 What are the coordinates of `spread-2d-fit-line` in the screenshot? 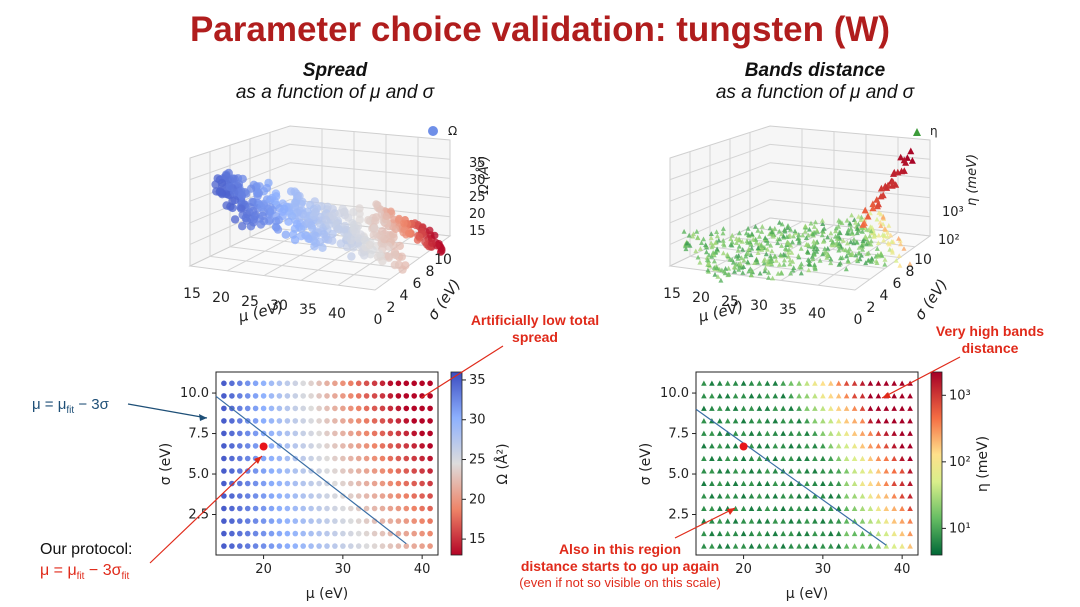 It's located at (311, 470).